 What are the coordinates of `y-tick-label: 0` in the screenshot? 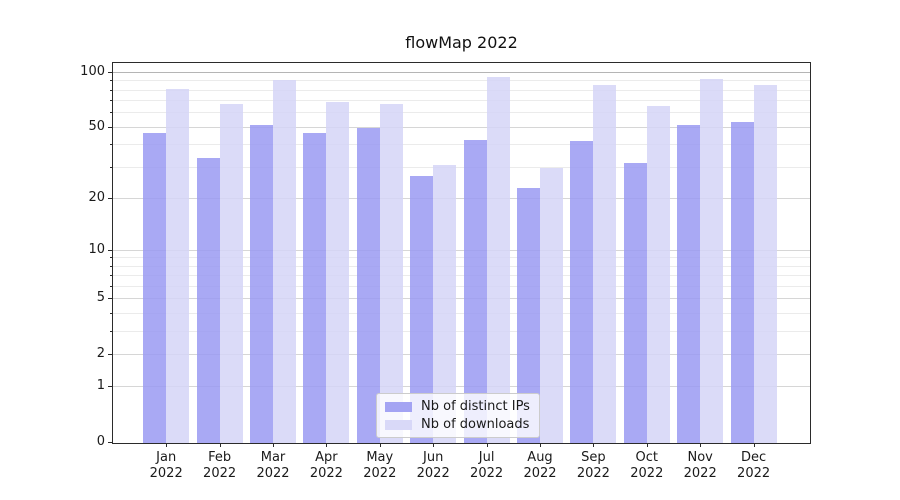 It's located at (100, 441).